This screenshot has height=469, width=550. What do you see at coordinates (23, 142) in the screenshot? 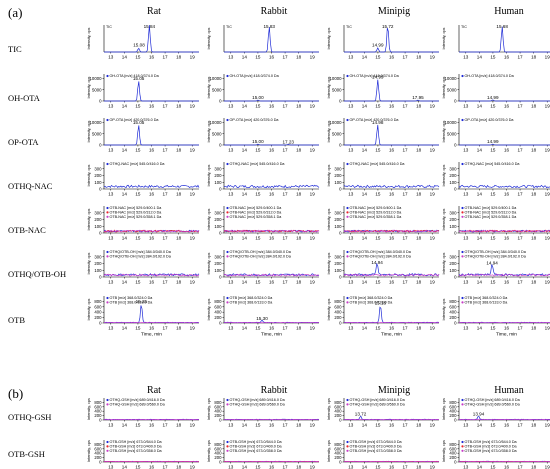
I see `row-label-op-ota: OP-OTA` at bounding box center [23, 142].